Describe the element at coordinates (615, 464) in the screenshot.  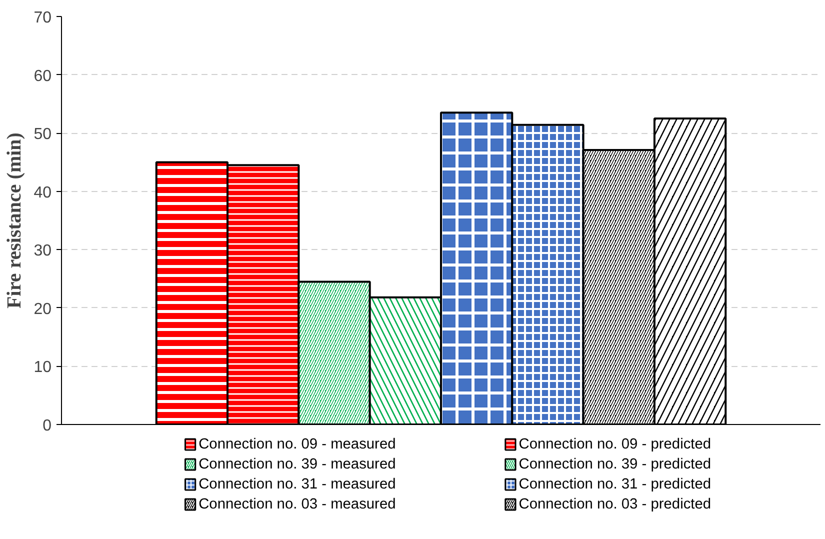
I see `legend-label: Connection no. 39 - predicted` at that location.